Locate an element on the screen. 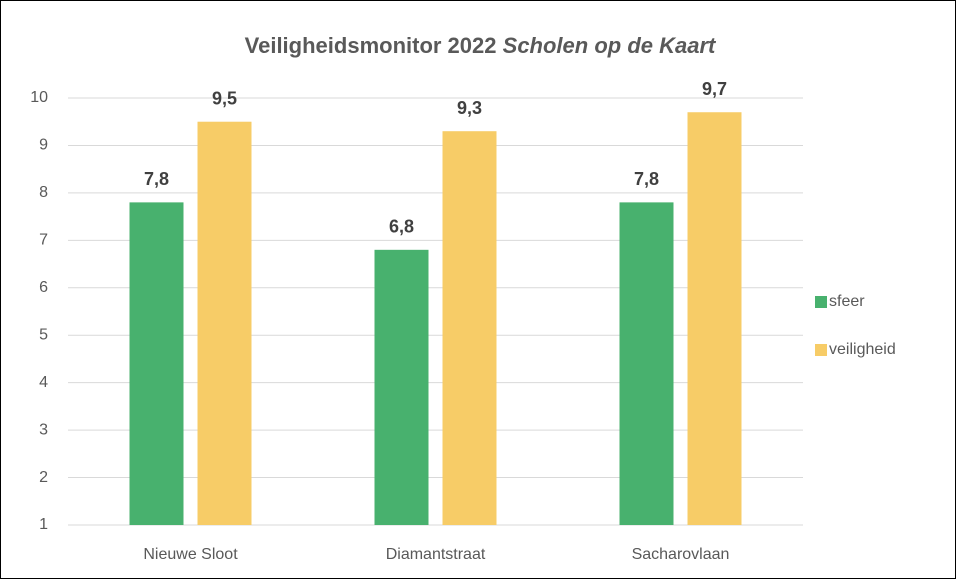  x-tick-label: Sacharovlaan is located at coordinates (681, 554).